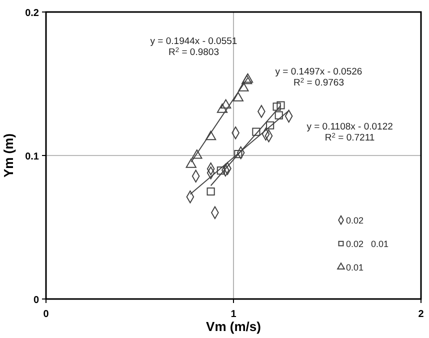 Image resolution: width=429 pixels, height=338 pixels. I want to click on x-tick-label: 2, so click(421, 314).